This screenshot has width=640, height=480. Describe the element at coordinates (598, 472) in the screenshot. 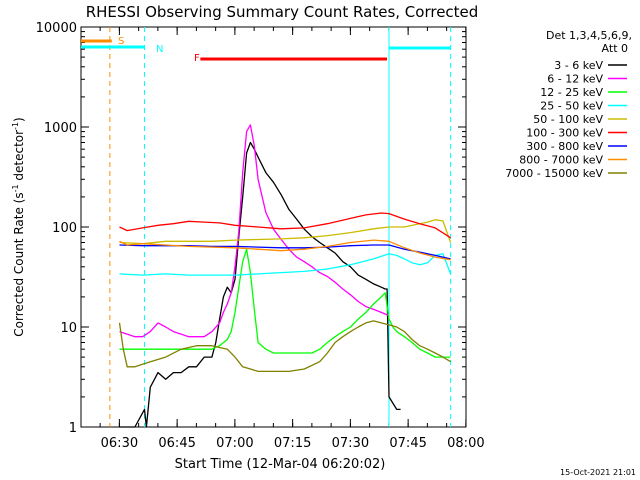

I see `timestamp: 15-Oct-2021 21:01` at that location.